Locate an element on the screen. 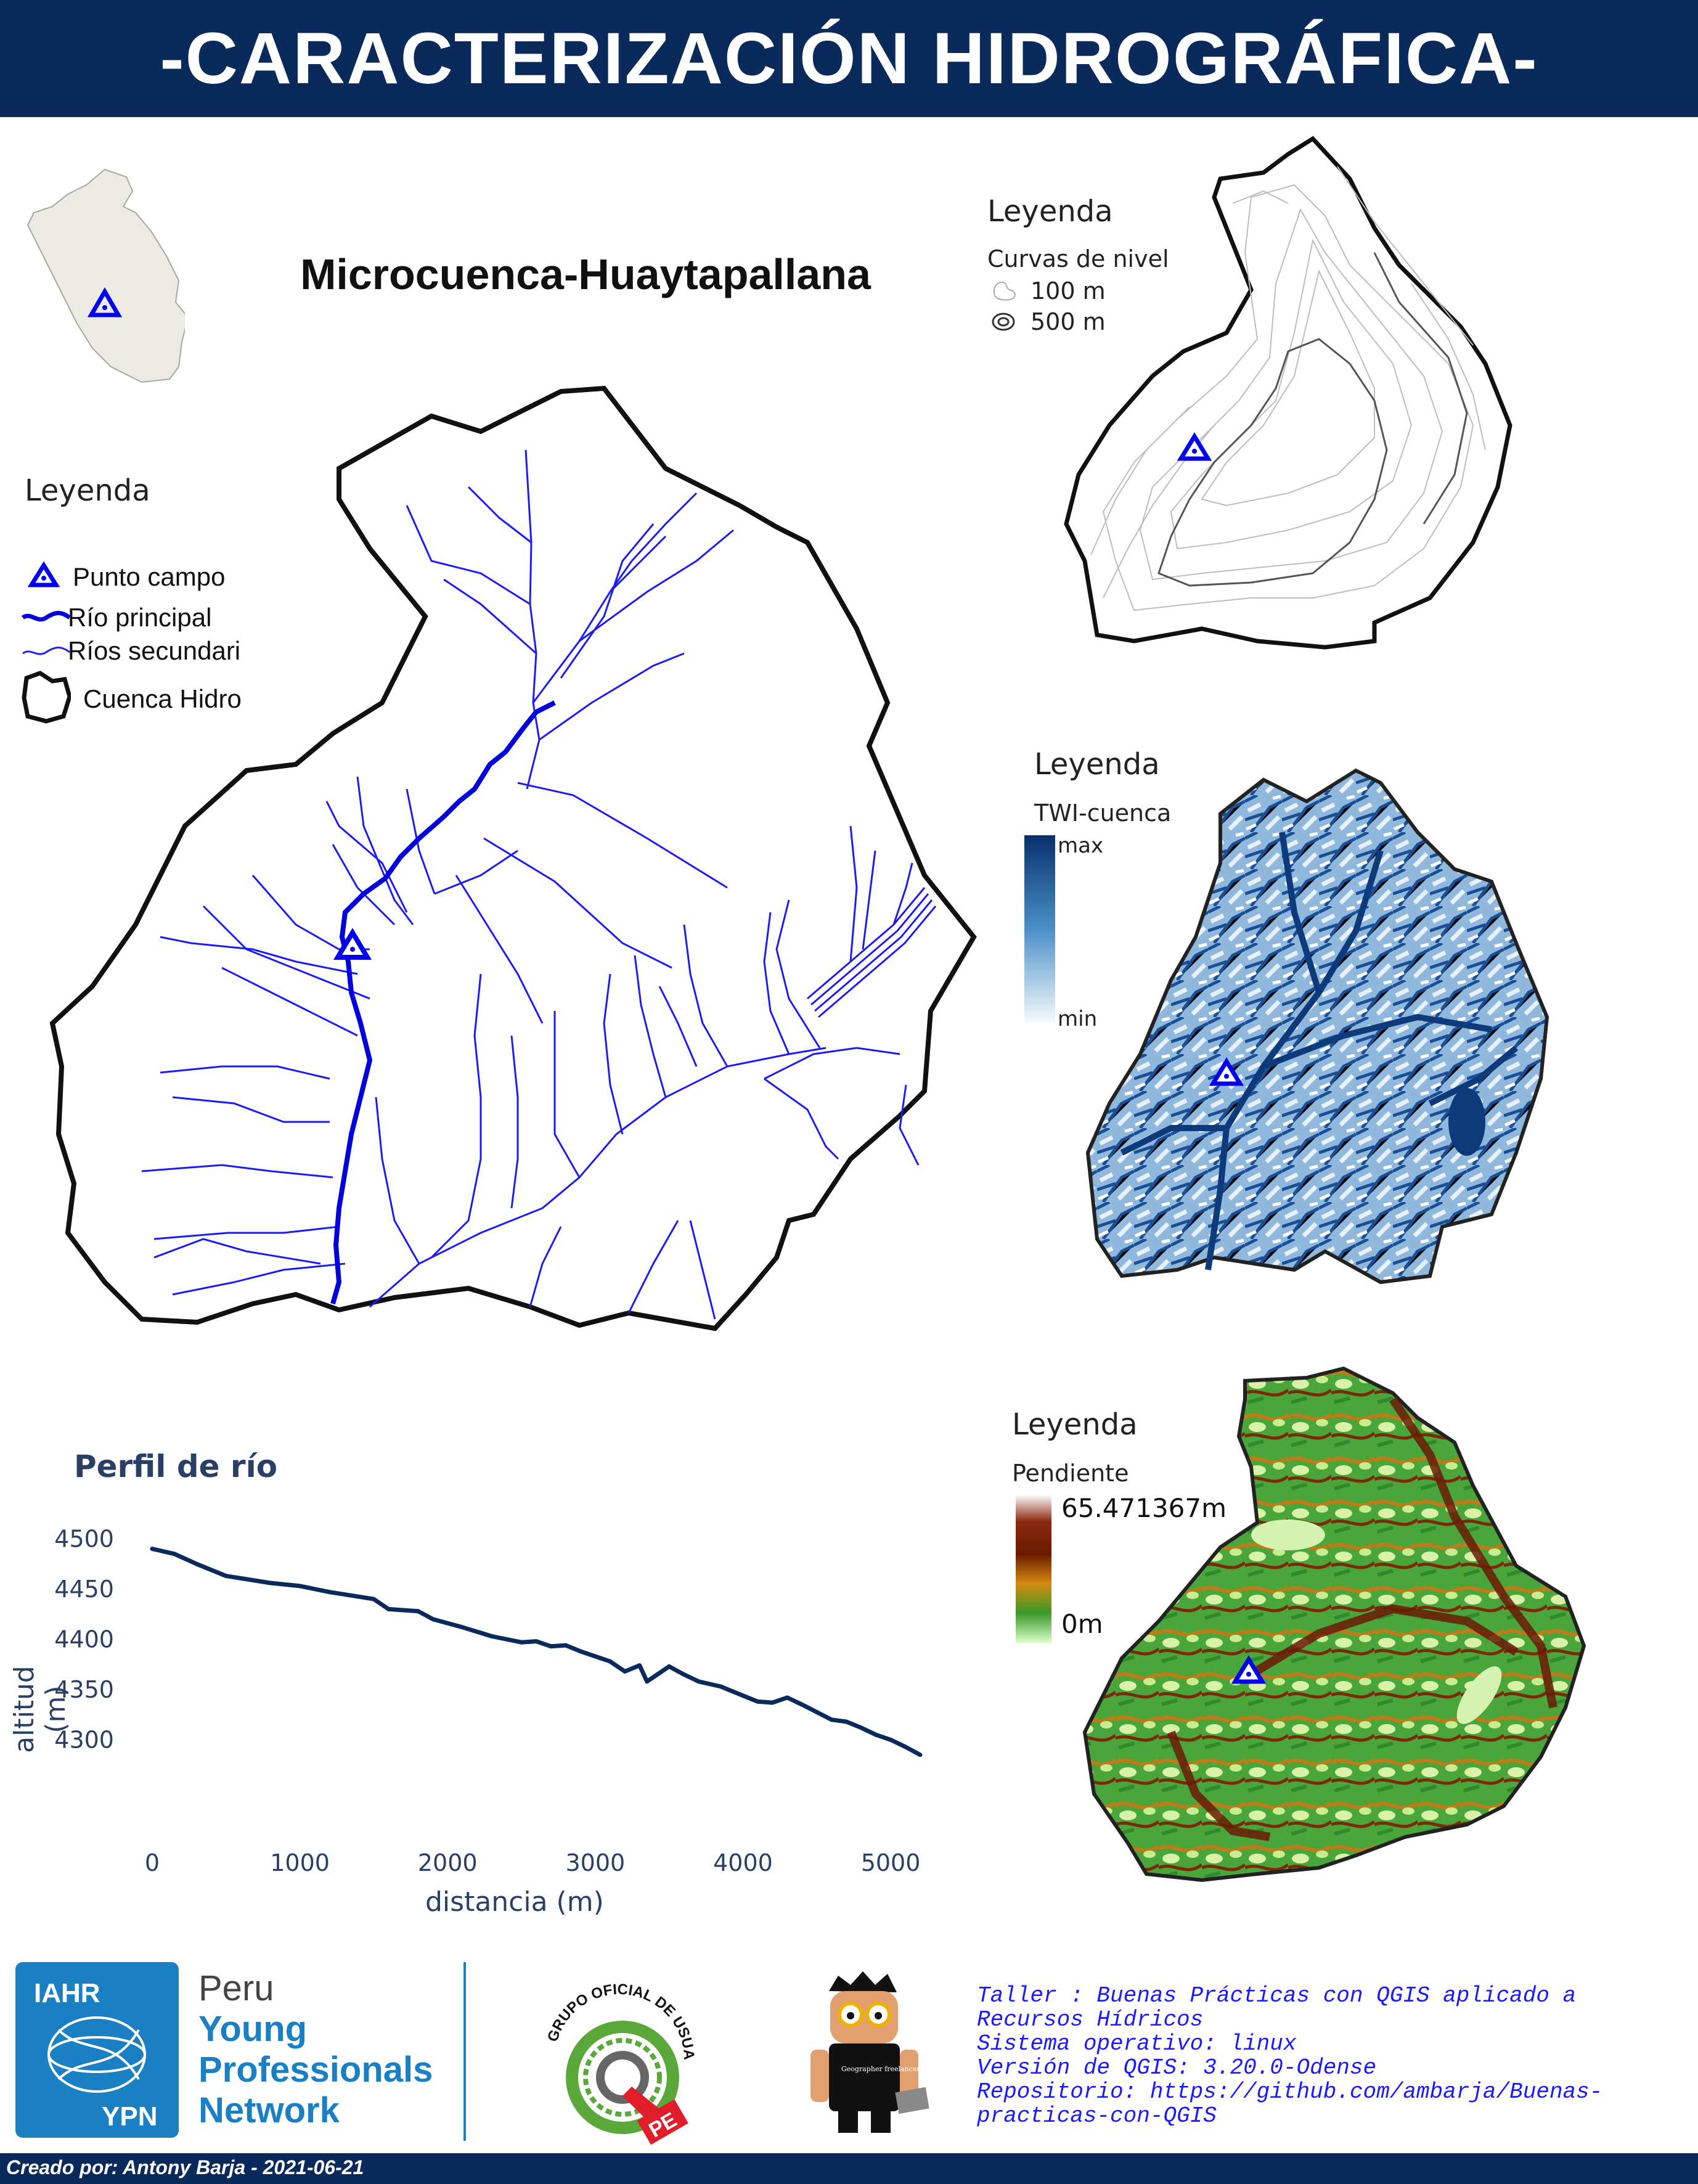 This screenshot has width=1698, height=2184. iahr-logo: IAHR YPN is located at coordinates (97, 2050).